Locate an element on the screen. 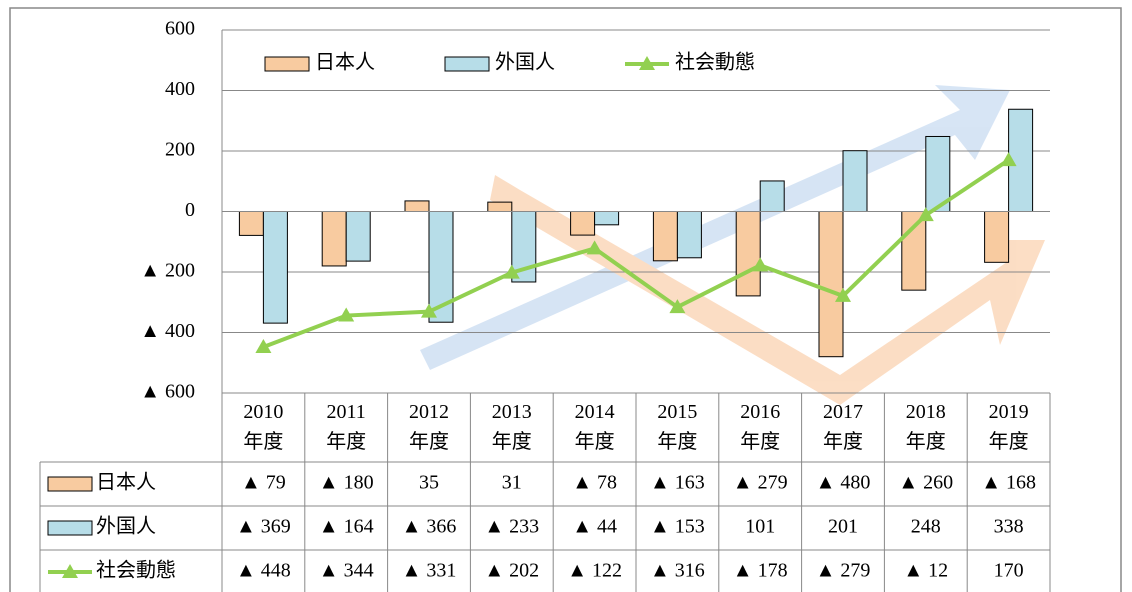 The height and width of the screenshot is (592, 1132). table-cell: ▲ 366 is located at coordinates (429, 527).